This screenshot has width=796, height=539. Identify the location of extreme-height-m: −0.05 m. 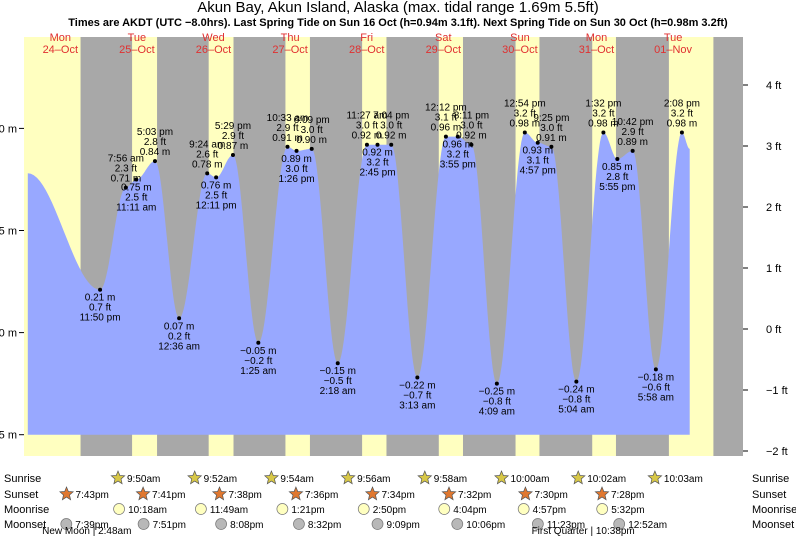
(258, 351).